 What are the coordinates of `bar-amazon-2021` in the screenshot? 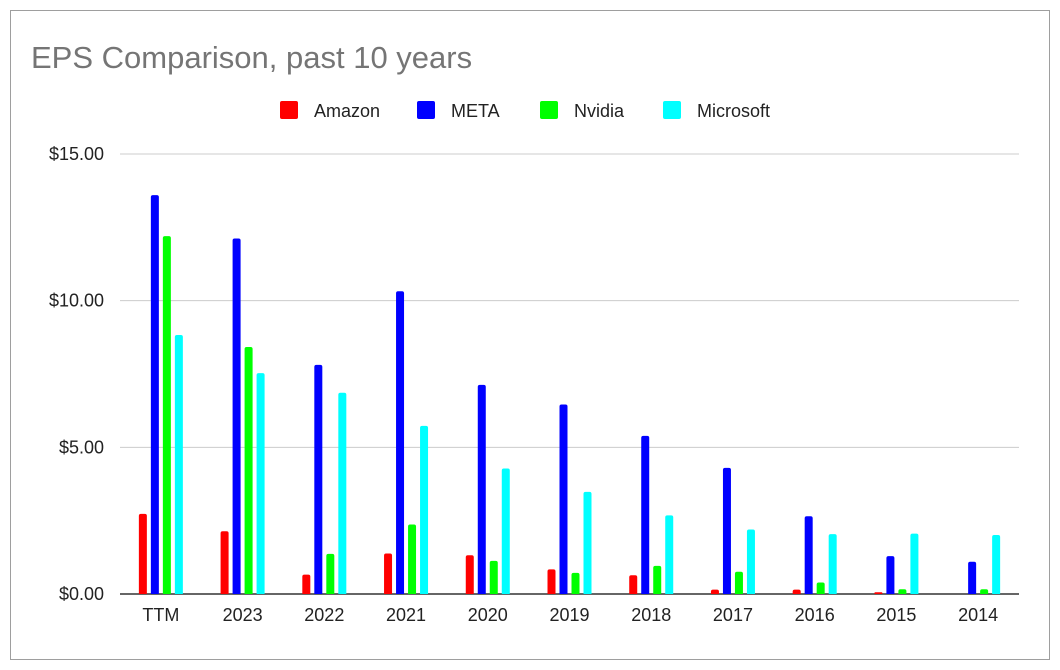 It's located at (388, 573).